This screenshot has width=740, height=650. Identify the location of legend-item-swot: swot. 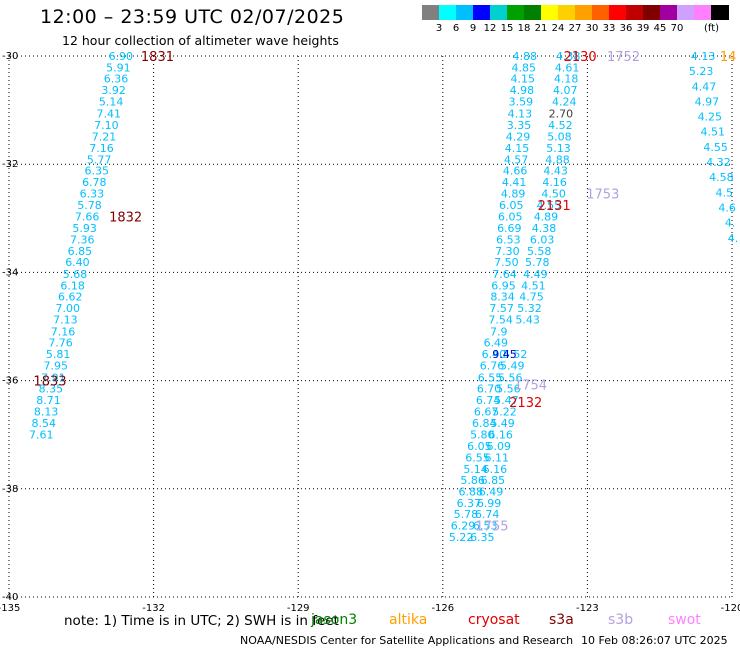
(684, 620).